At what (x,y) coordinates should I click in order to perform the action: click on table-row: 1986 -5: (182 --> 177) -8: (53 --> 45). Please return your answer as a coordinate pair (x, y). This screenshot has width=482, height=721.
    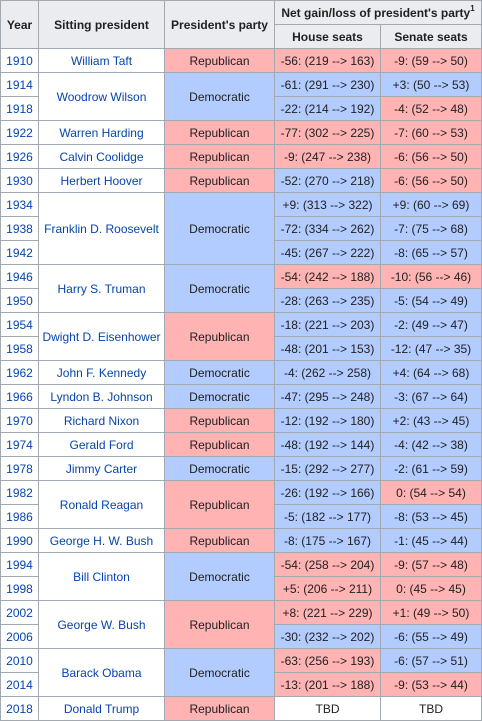
    Looking at the image, I should click on (241, 516).